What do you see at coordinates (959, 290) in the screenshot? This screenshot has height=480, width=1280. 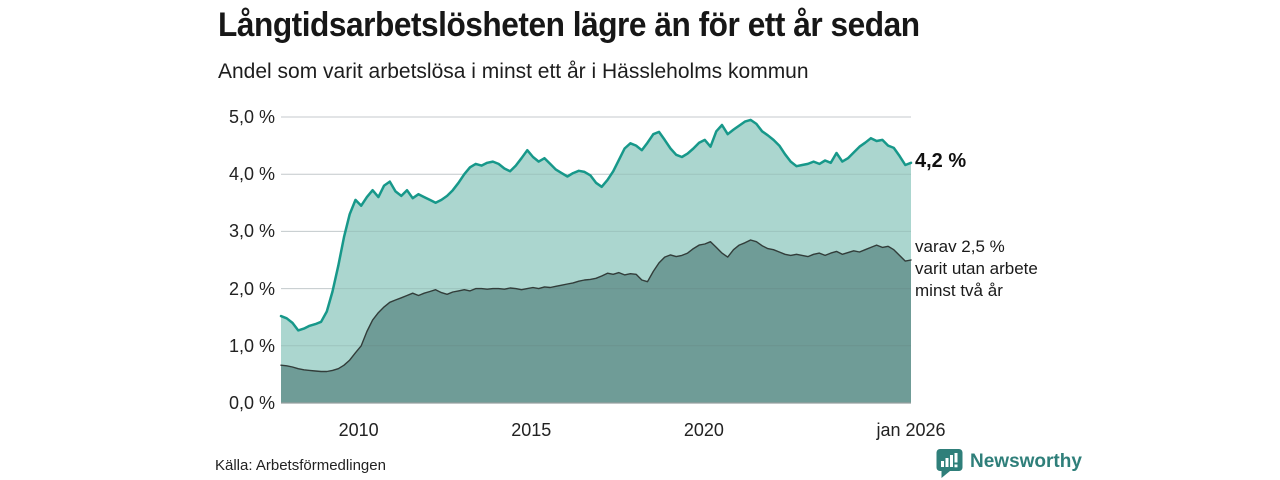 I see `secondary-annotation-line: minst två år` at bounding box center [959, 290].